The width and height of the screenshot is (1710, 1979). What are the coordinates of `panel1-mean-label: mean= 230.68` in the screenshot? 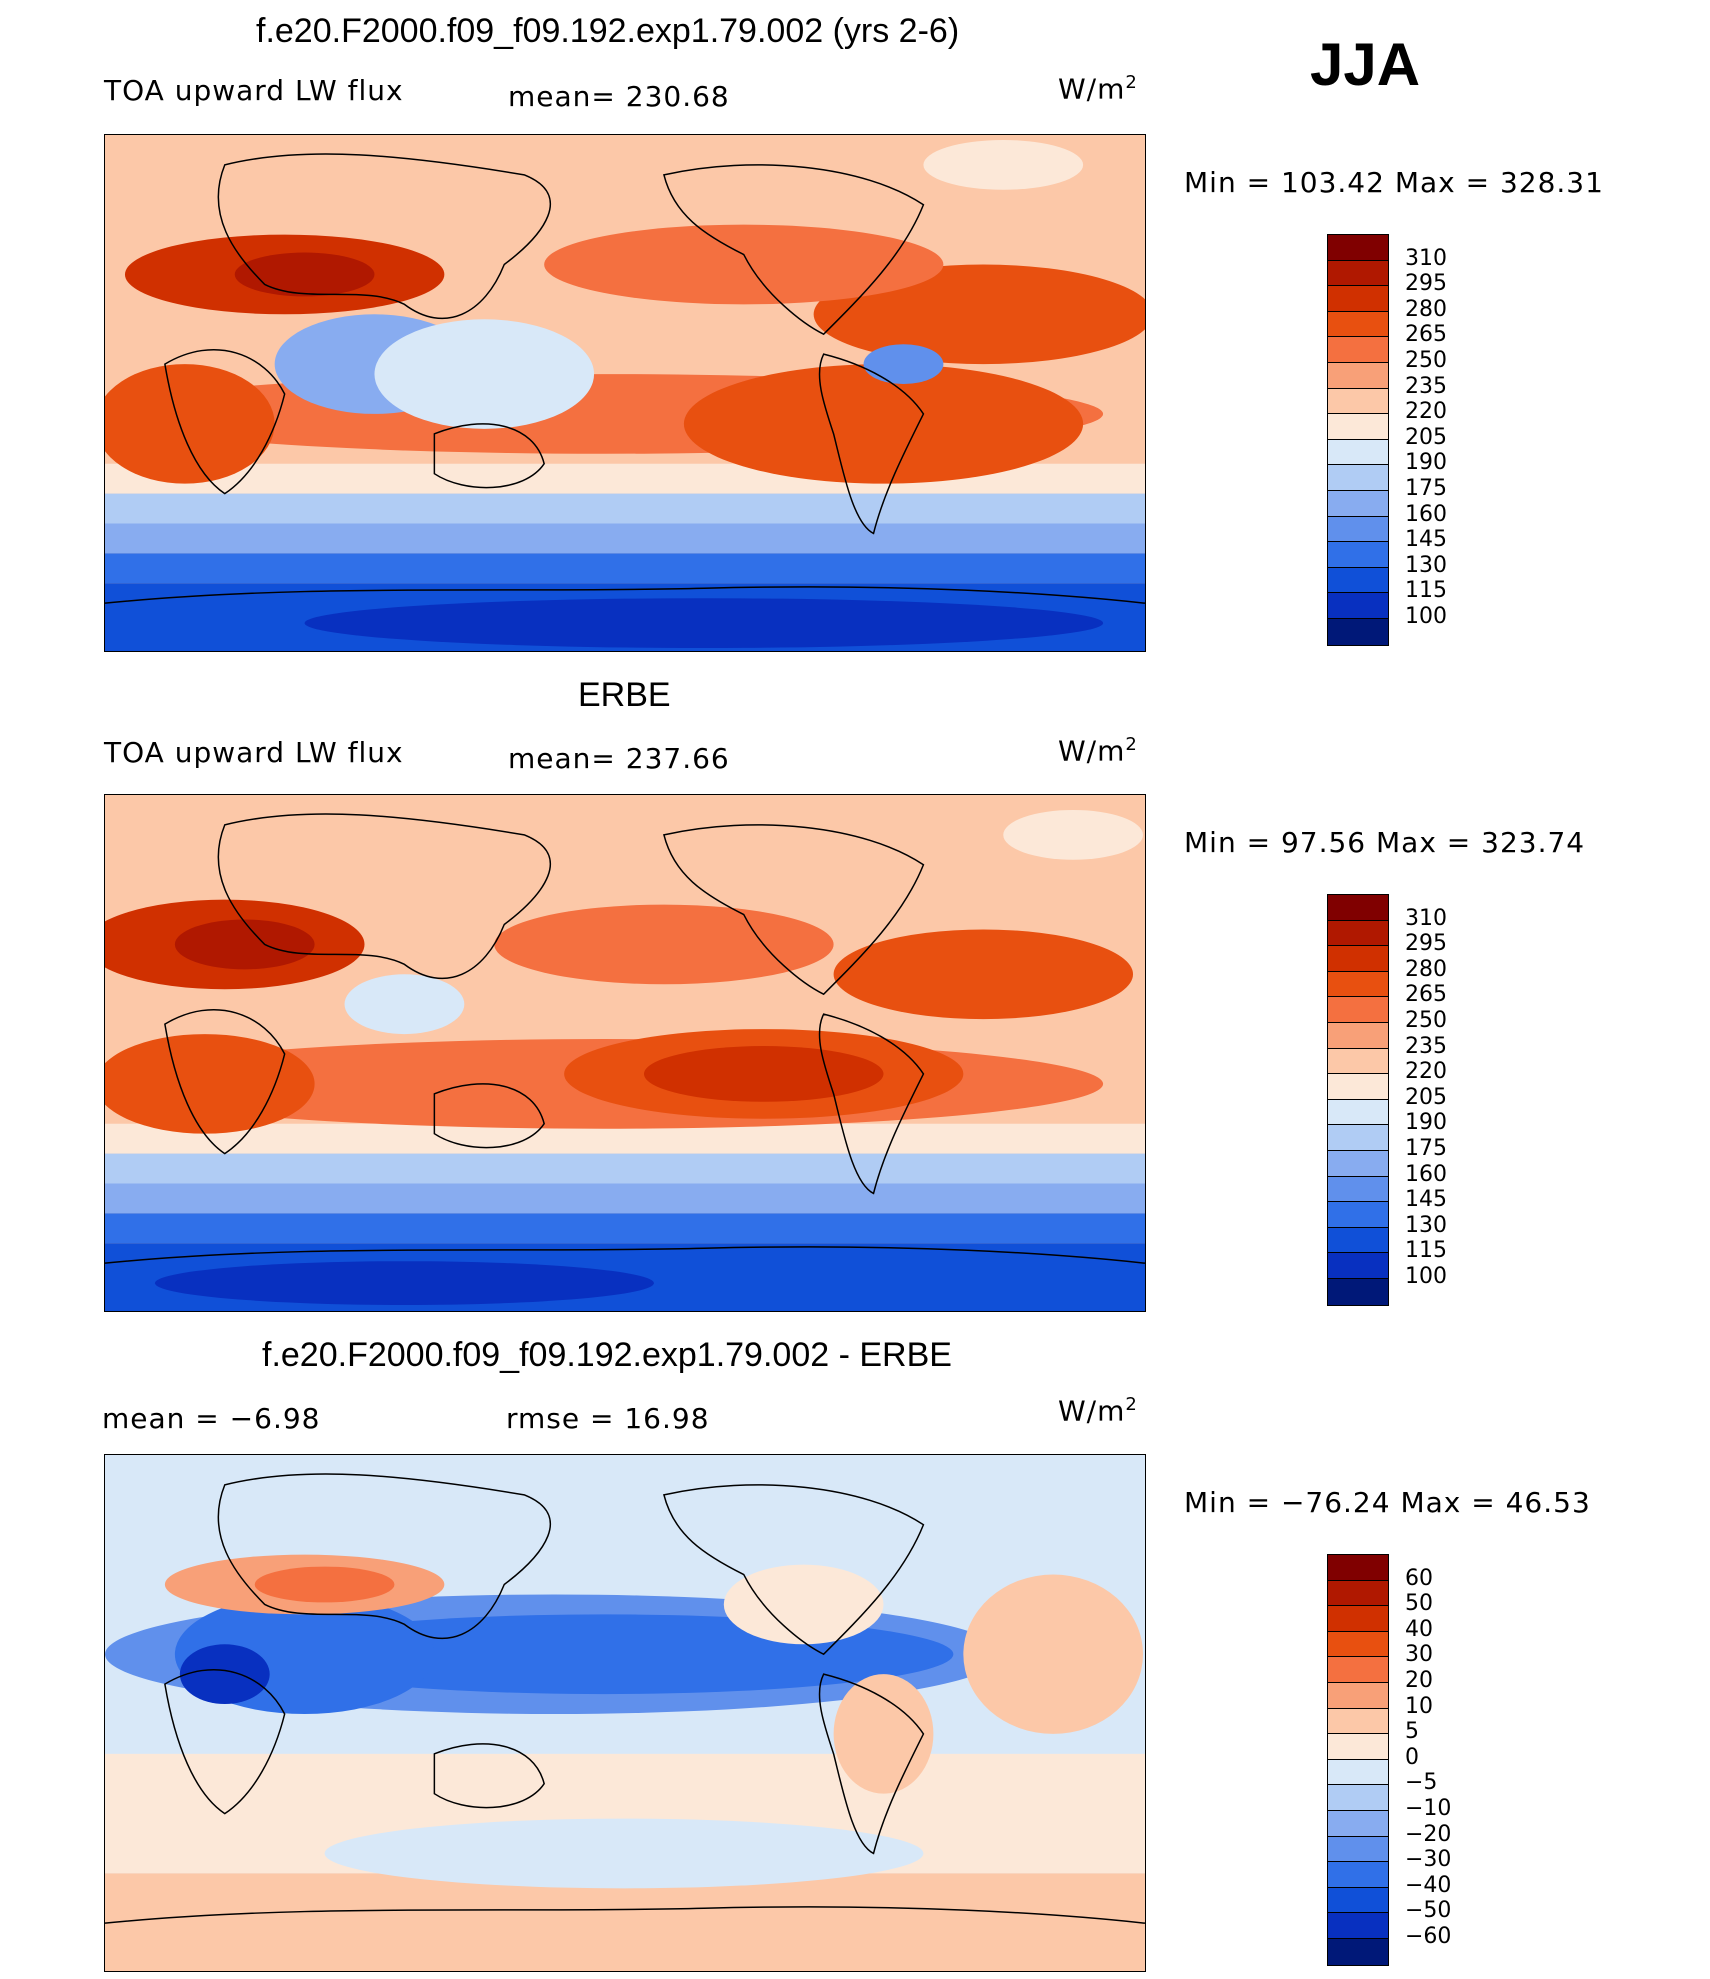 It's located at (619, 96).